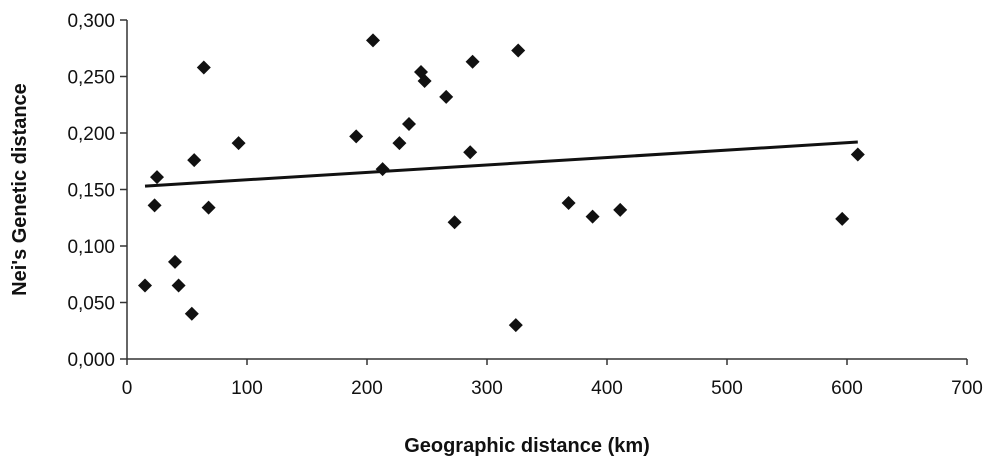  Describe the element at coordinates (727, 388) in the screenshot. I see `x-tick-label: 500` at that location.